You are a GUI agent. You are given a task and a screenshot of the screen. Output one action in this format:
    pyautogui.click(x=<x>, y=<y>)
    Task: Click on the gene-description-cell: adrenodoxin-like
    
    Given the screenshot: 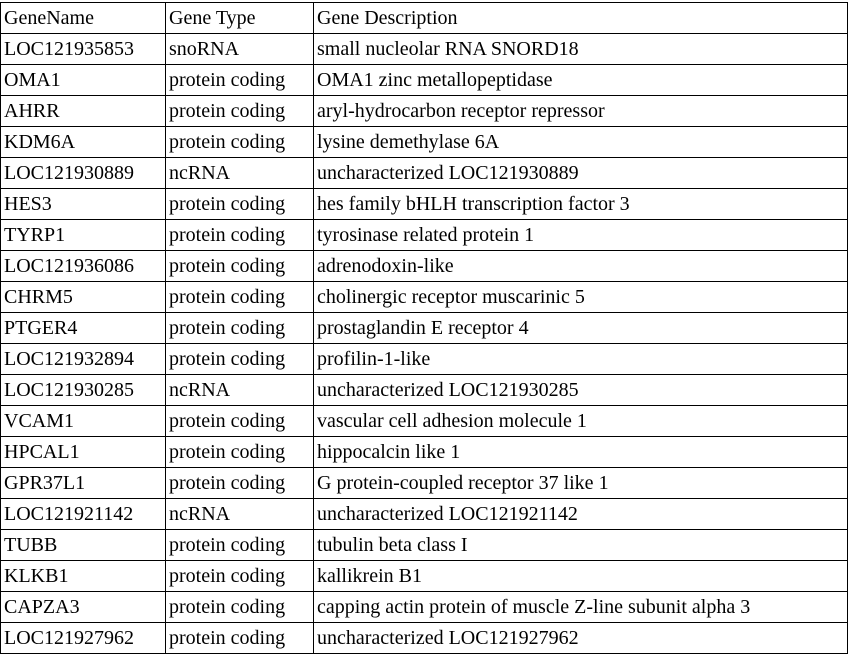 What is the action you would take?
    pyautogui.click(x=580, y=266)
    